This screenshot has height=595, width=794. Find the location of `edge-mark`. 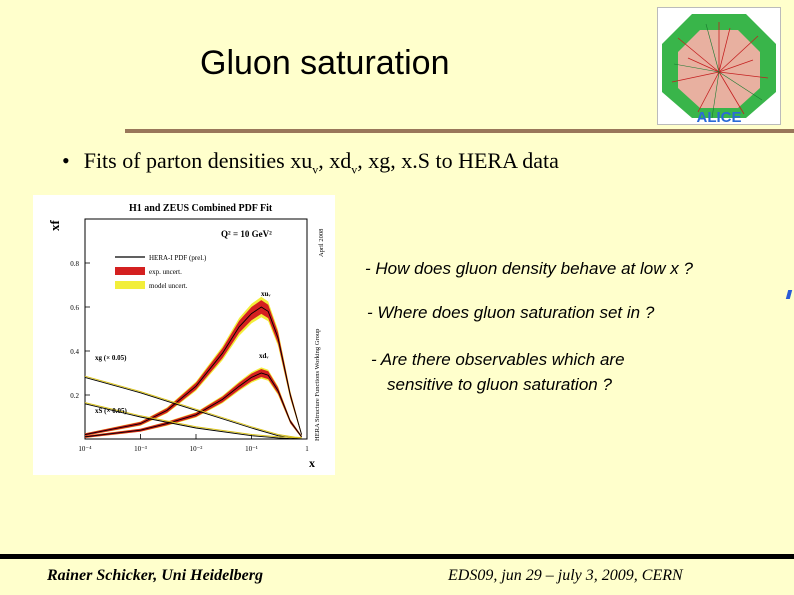

edge-mark is located at coordinates (789, 294).